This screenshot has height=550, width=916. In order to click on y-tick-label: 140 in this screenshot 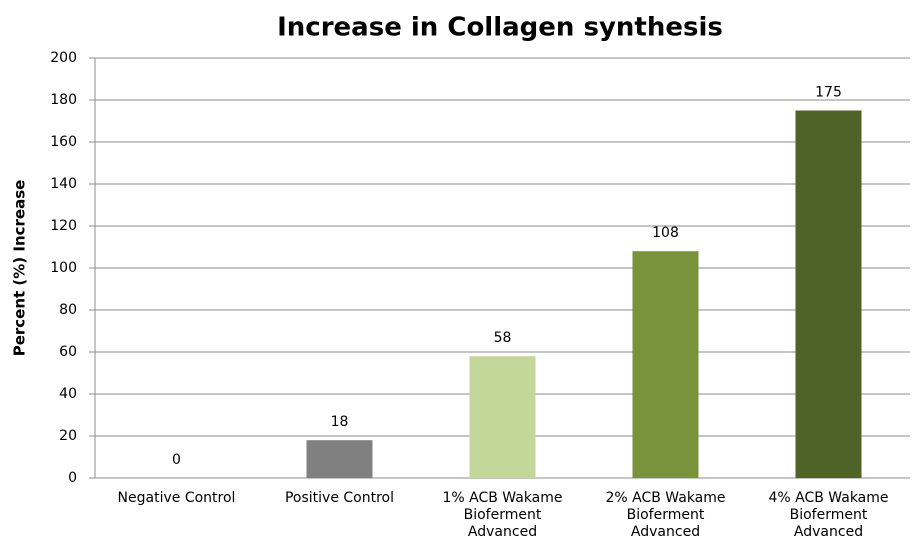, I will do `click(63, 184)`.